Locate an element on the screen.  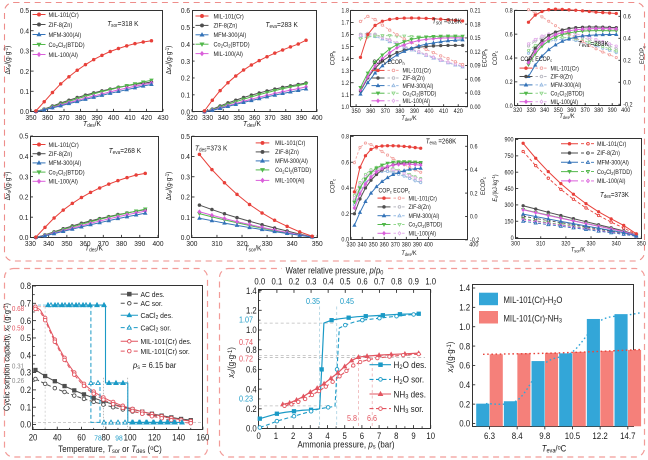
svg-text: 100 is located at coordinates (130, 438).